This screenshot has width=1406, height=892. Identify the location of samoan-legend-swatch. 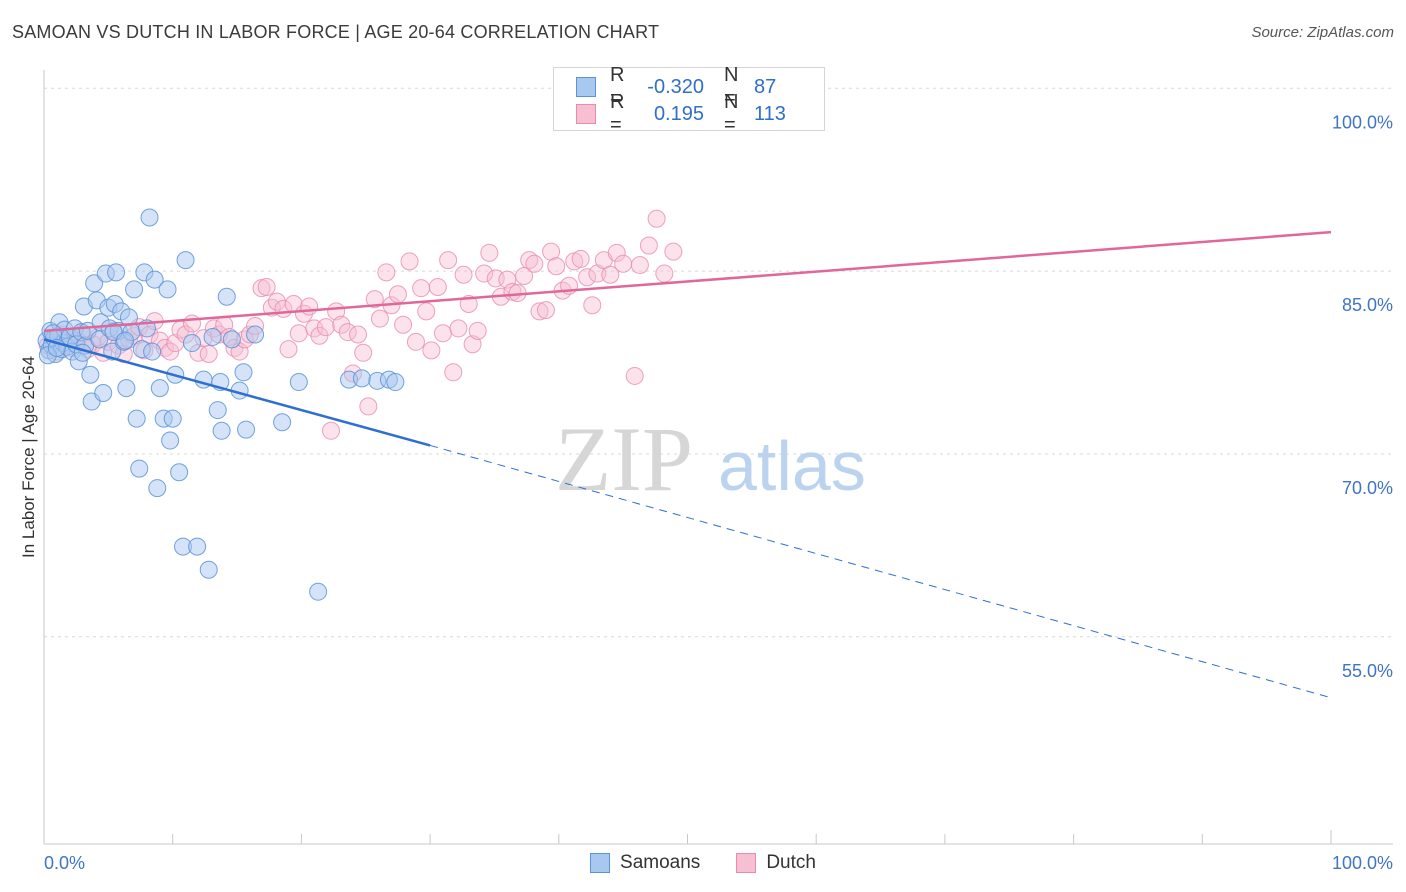
(600, 863).